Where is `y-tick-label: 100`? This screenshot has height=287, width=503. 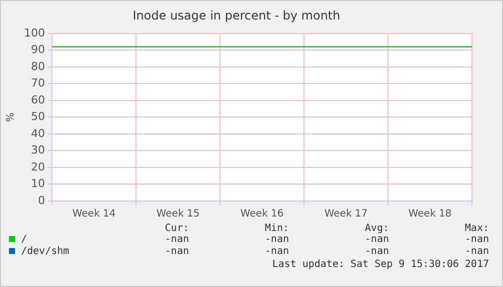
y-tick-label: 100 is located at coordinates (34, 33).